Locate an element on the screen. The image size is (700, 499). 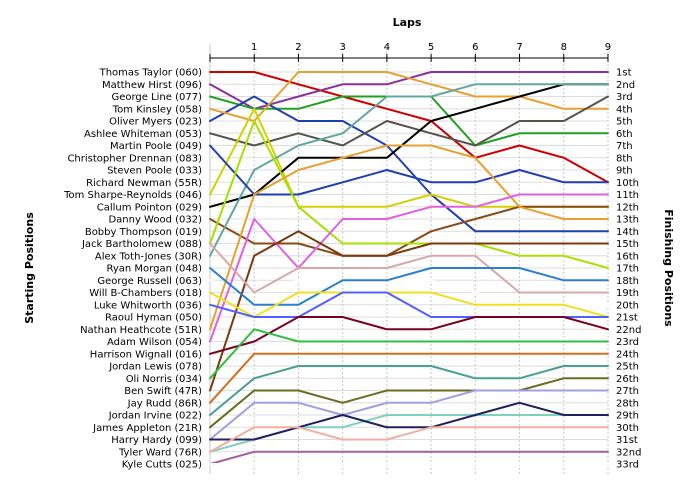
driver-label: George Line (077) is located at coordinates (156, 97).